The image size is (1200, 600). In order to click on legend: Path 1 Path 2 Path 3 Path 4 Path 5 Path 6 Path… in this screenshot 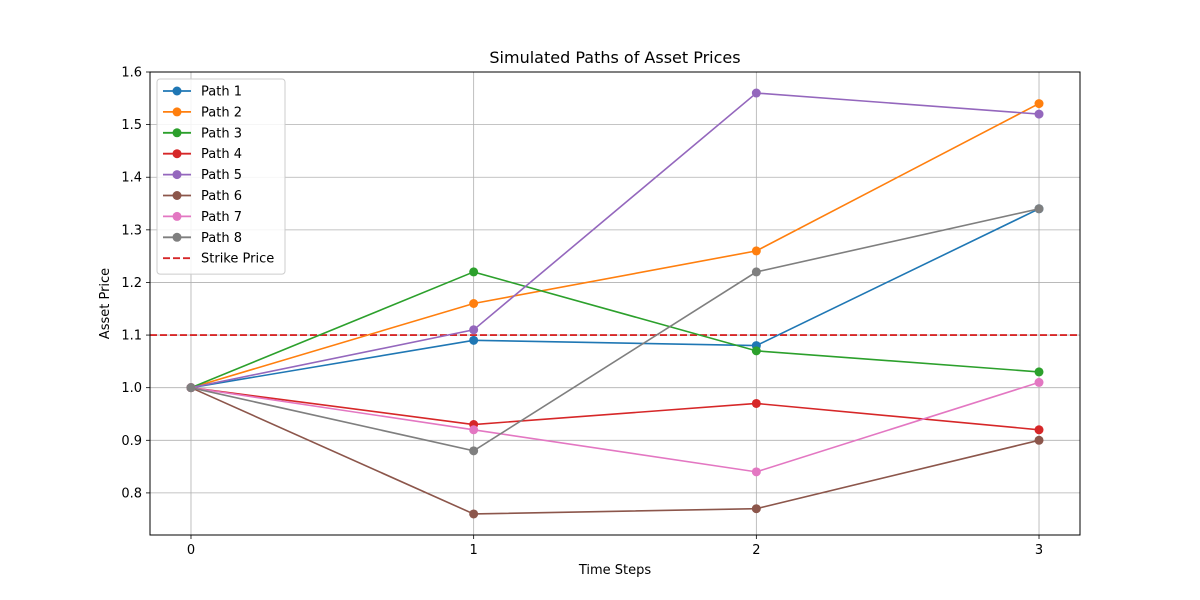, I will do `click(221, 176)`.